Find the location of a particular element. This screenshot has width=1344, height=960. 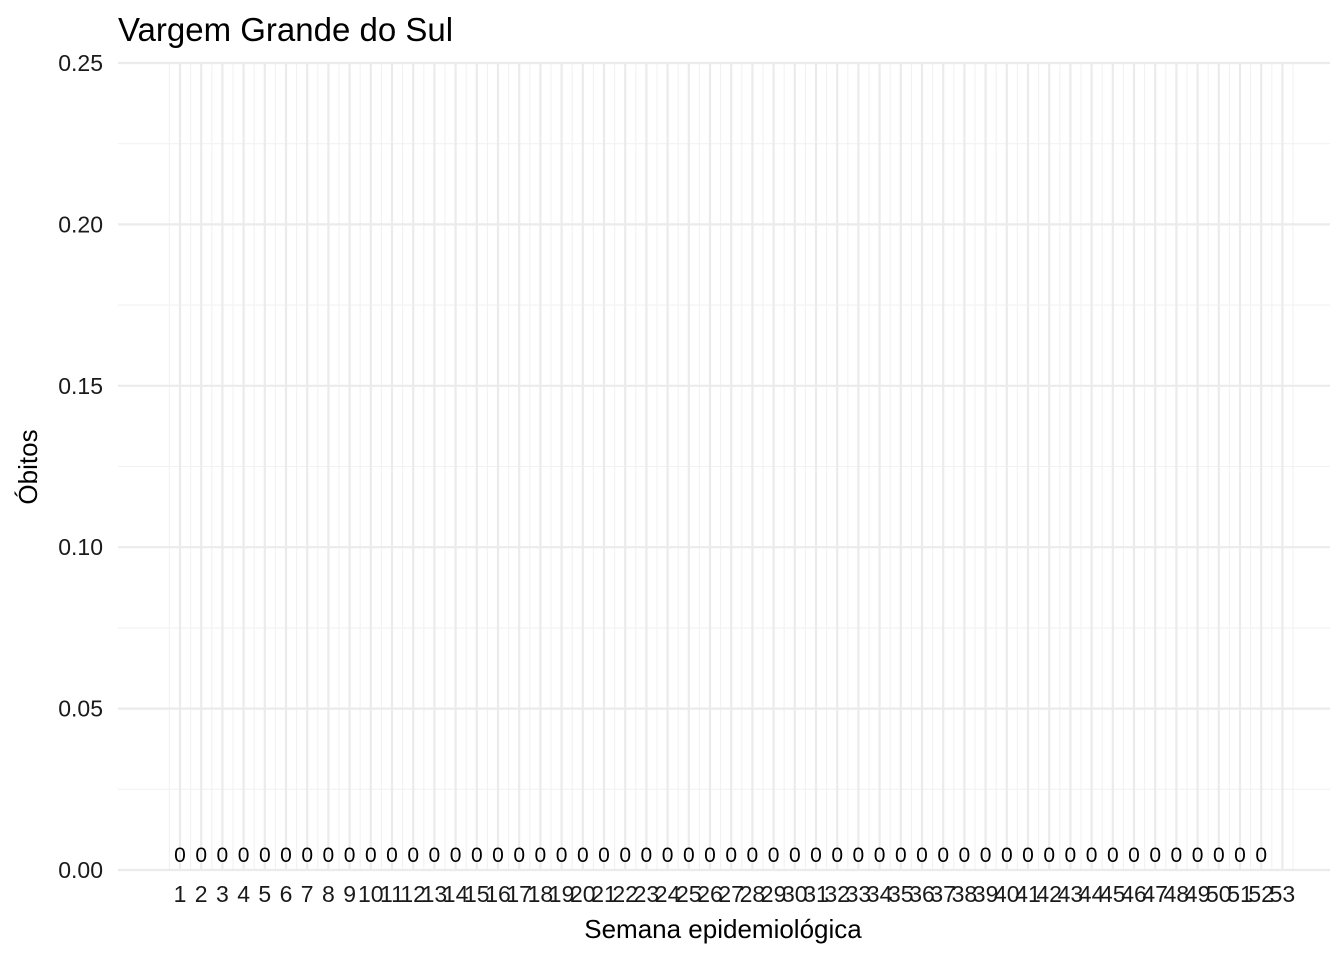

y-tick-label: 0.10 is located at coordinates (80, 547).